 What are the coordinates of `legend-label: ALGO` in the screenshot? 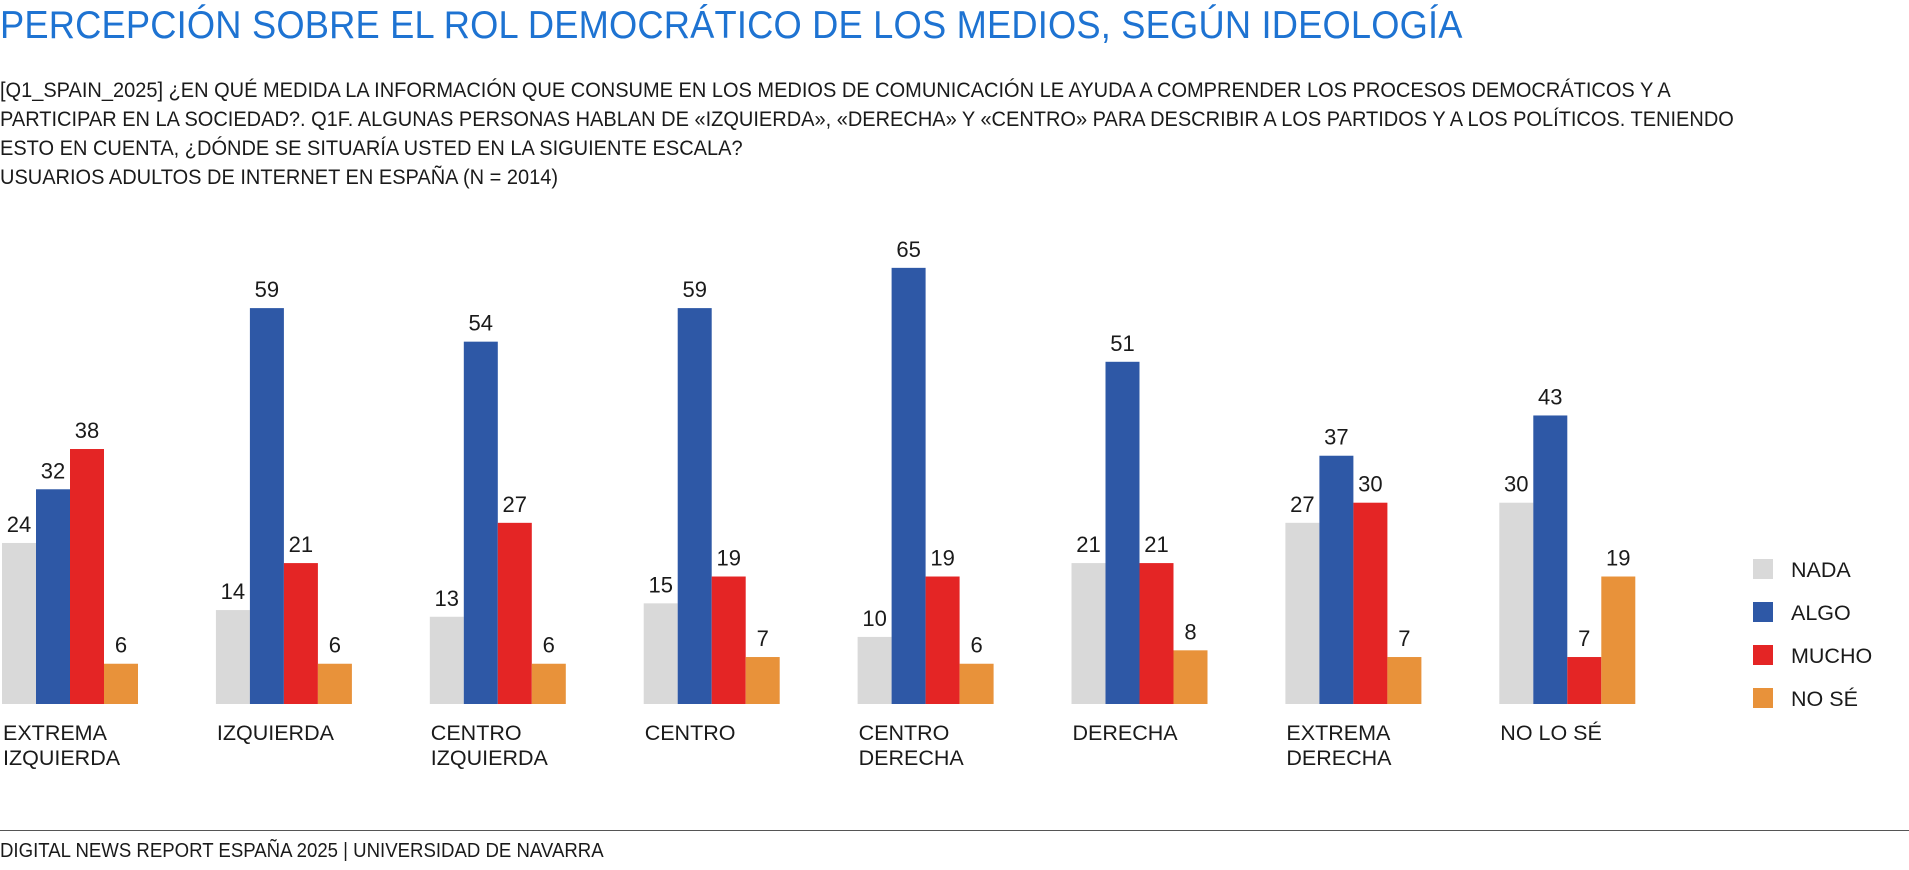 It's located at (1821, 613).